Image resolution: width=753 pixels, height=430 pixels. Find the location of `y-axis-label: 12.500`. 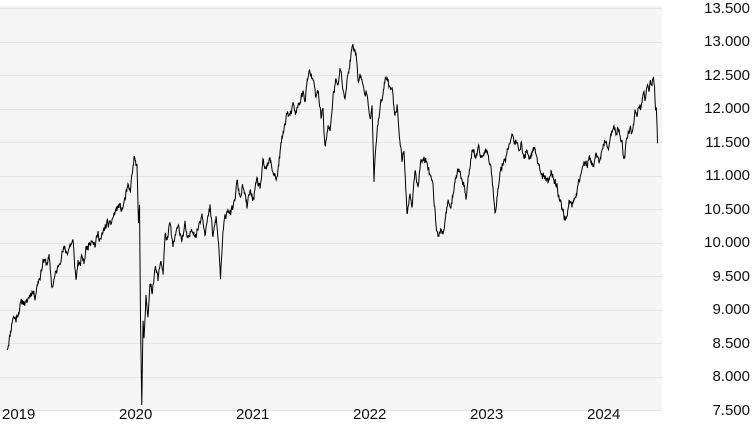

y-axis-label: 12.500 is located at coordinates (727, 75).